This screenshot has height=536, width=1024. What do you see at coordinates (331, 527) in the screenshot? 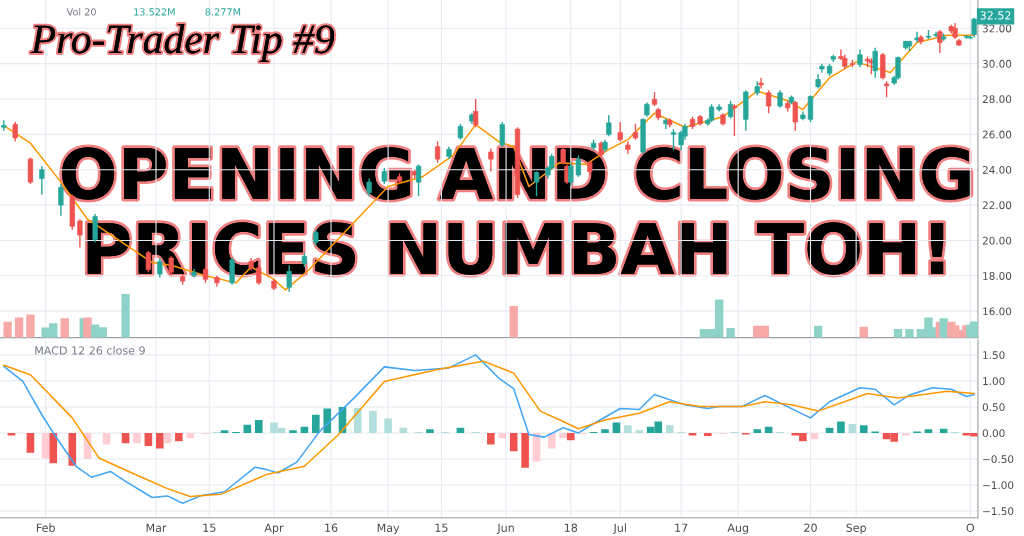
I see `x-tick-label: 16` at bounding box center [331, 527].